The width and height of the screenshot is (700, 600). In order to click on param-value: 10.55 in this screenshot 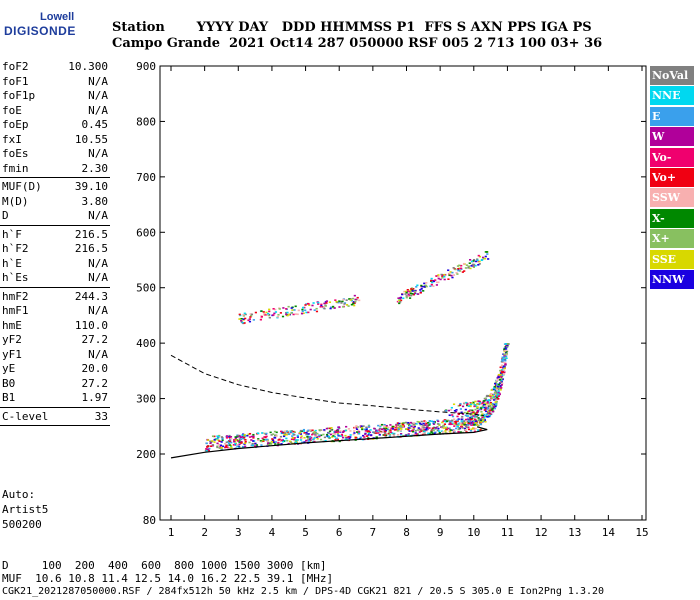, I will do `click(91, 139)`.